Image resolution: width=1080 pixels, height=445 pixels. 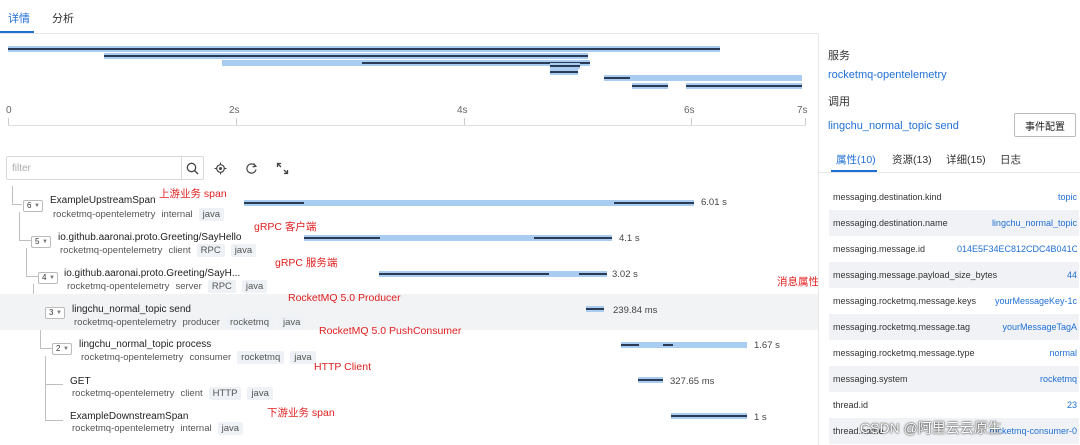 What do you see at coordinates (301, 413) in the screenshot?
I see `annotation-label: 下游业务 span` at bounding box center [301, 413].